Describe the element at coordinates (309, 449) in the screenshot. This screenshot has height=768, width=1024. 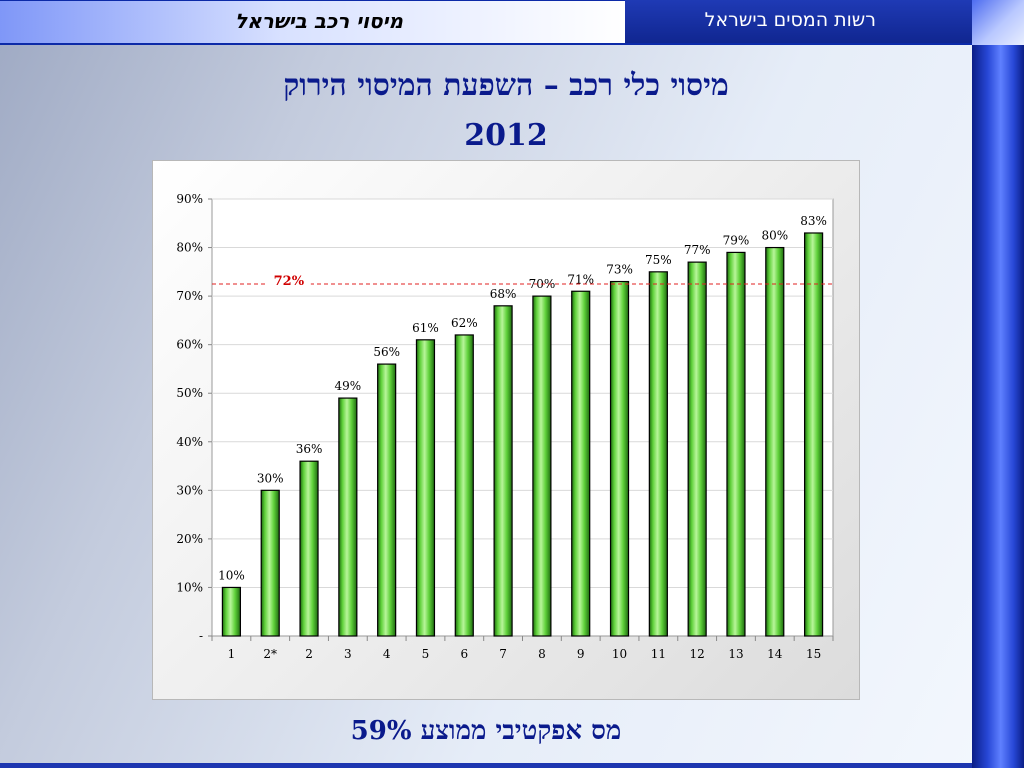
I see `data-label: 36%` at that location.